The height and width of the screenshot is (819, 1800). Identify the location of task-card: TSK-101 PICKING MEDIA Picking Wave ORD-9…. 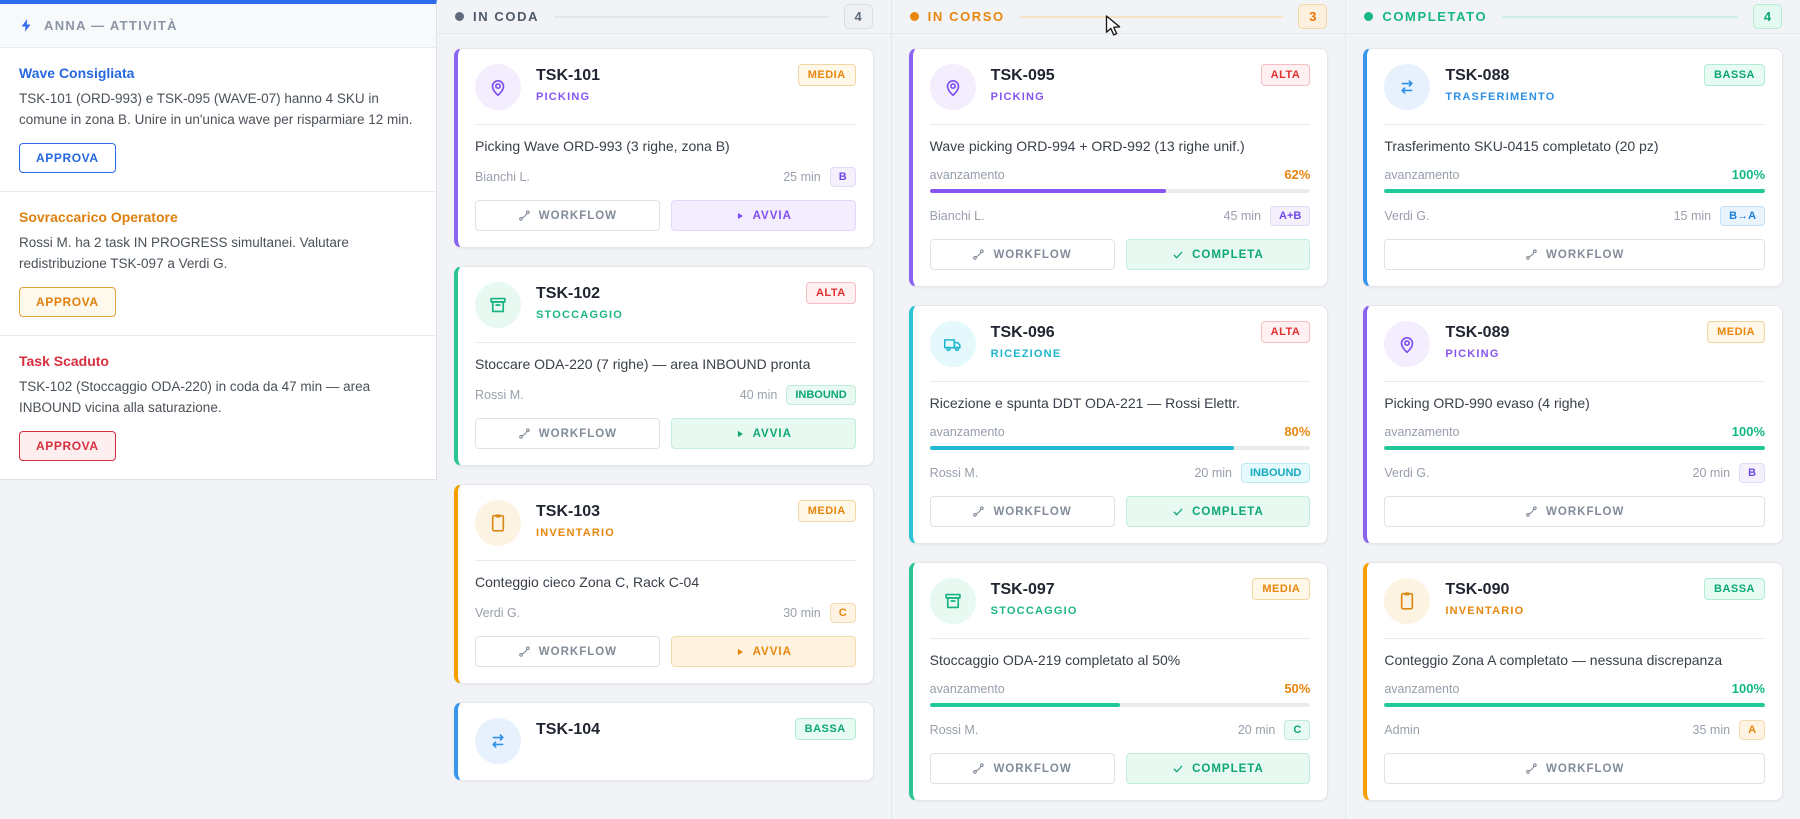
(664, 148).